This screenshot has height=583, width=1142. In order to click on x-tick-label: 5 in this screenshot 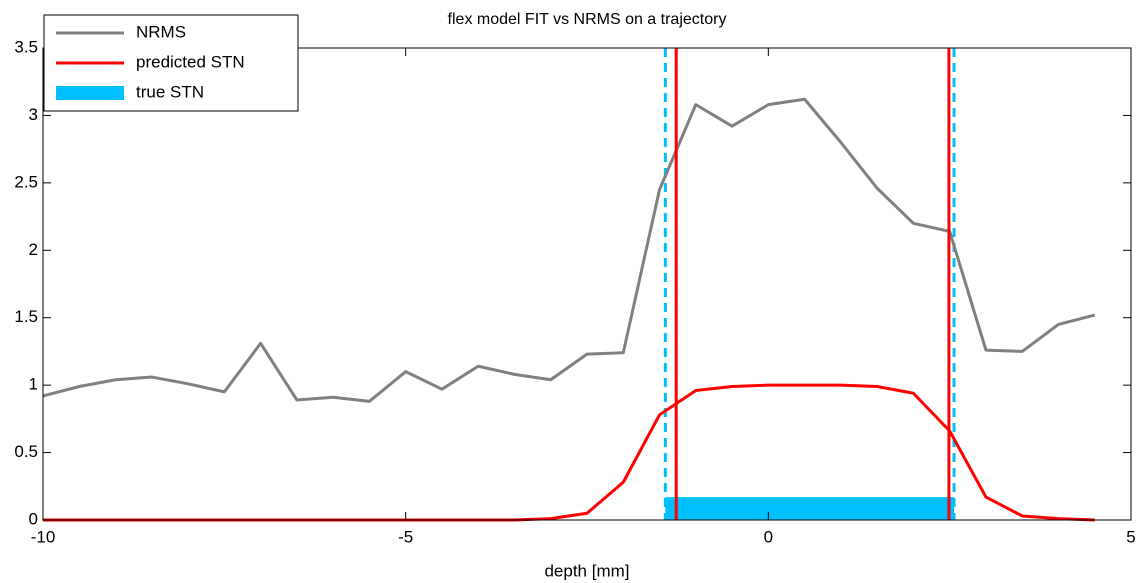, I will do `click(1130, 536)`.